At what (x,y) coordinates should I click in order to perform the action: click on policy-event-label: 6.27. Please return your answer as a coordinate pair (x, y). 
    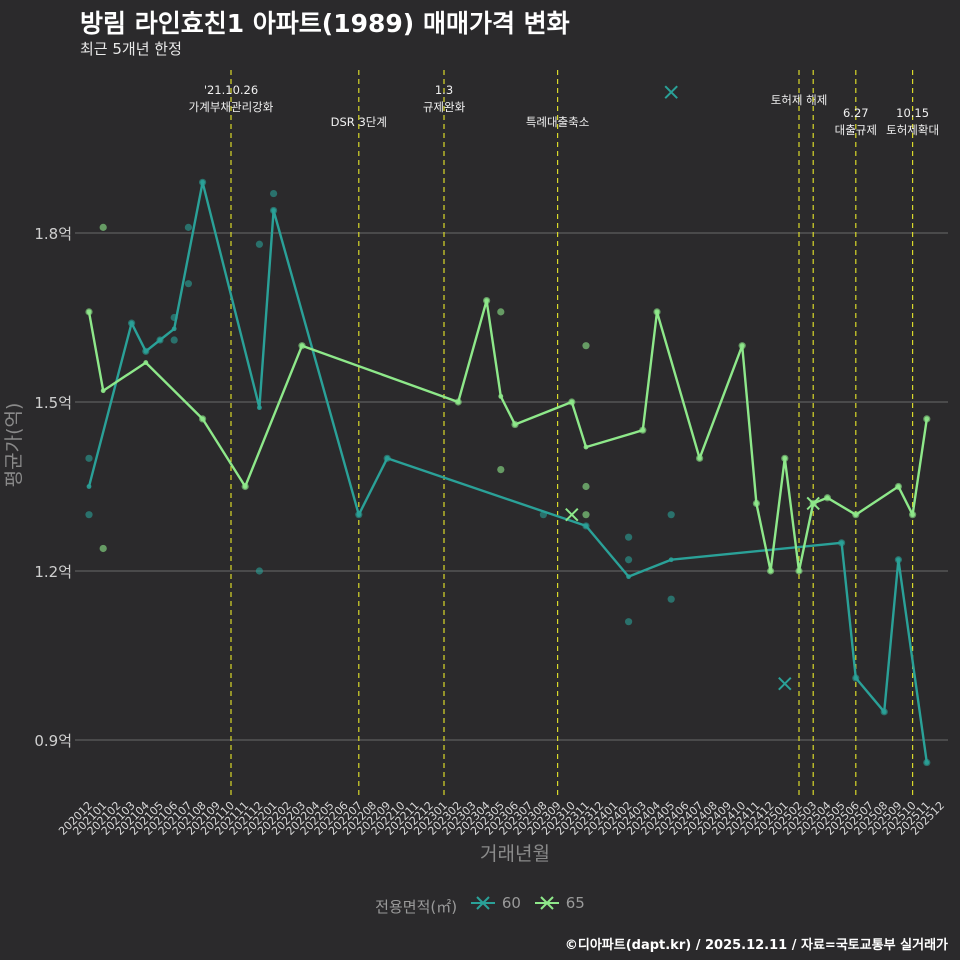
    Looking at the image, I should click on (856, 113).